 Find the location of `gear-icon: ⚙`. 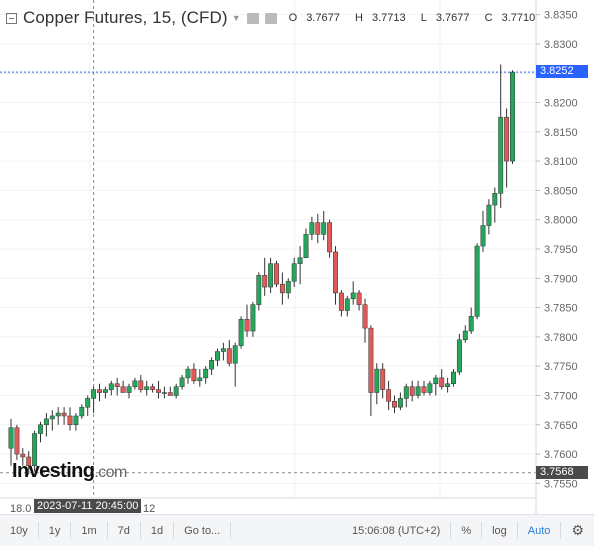

gear-icon: ⚙ is located at coordinates (577, 530).